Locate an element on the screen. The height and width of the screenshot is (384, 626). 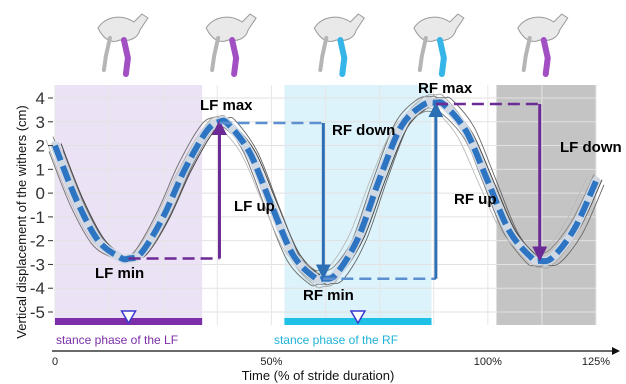
x-tick-label-2: 100% is located at coordinates (488, 362).